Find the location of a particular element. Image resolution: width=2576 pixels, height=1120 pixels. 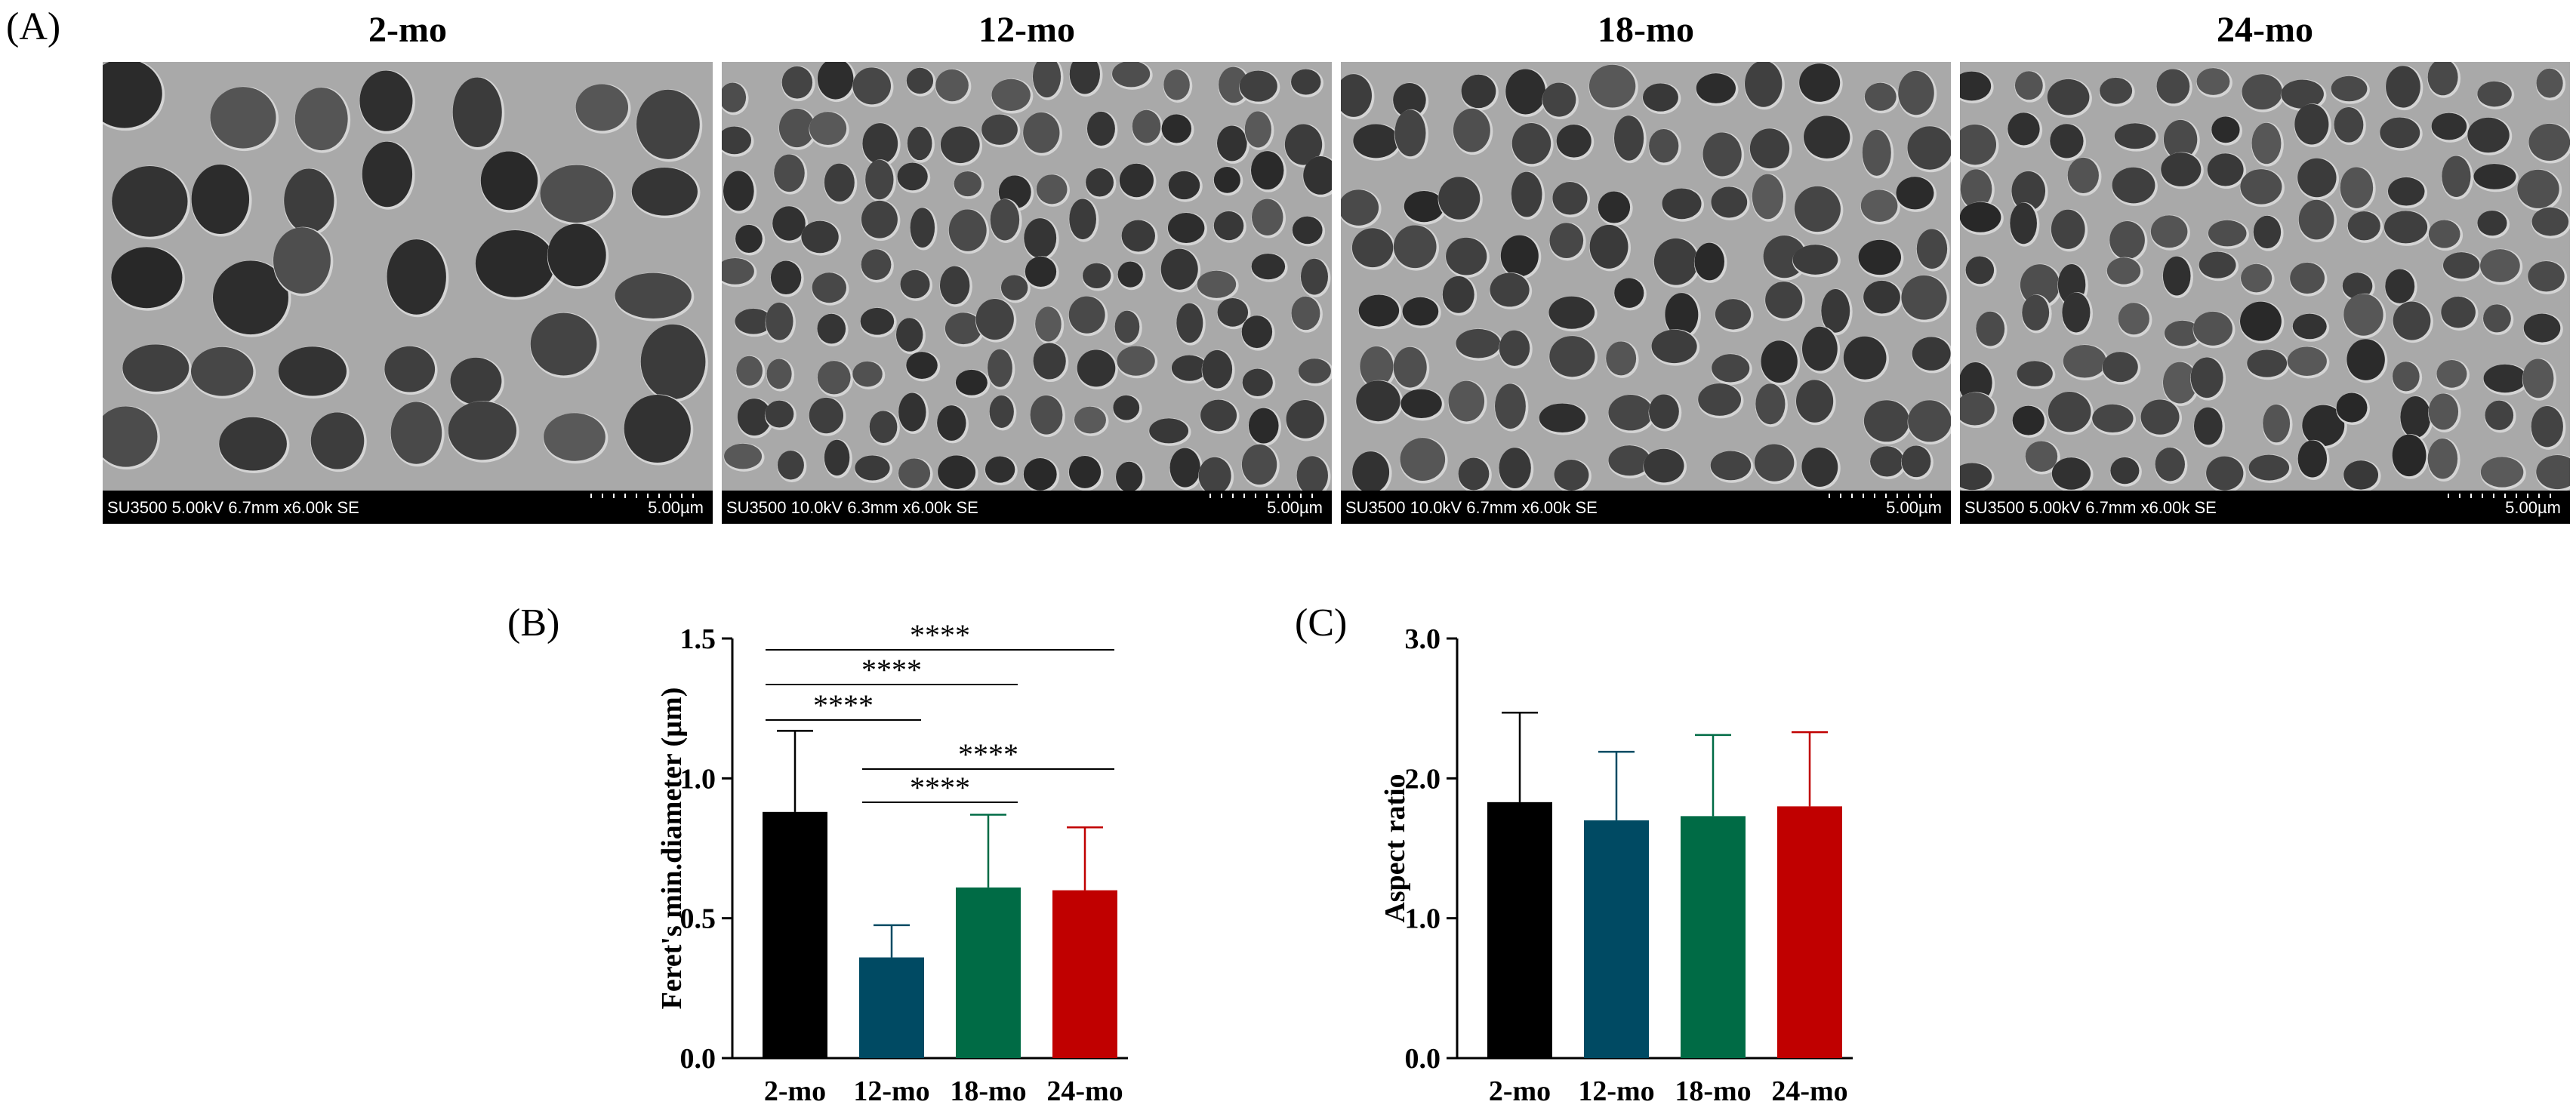

sem-image-12-mo: SU3500 10.0kV 6.3mm x6.00k SE 5.00µm is located at coordinates (1027, 293).